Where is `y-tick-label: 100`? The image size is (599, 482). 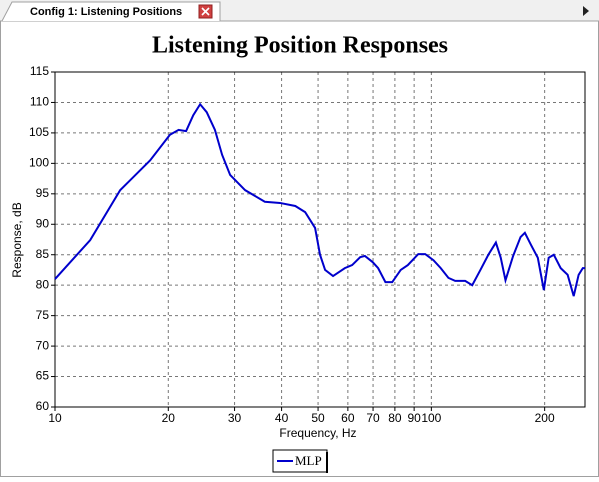 y-tick-label: 100 is located at coordinates (39, 163).